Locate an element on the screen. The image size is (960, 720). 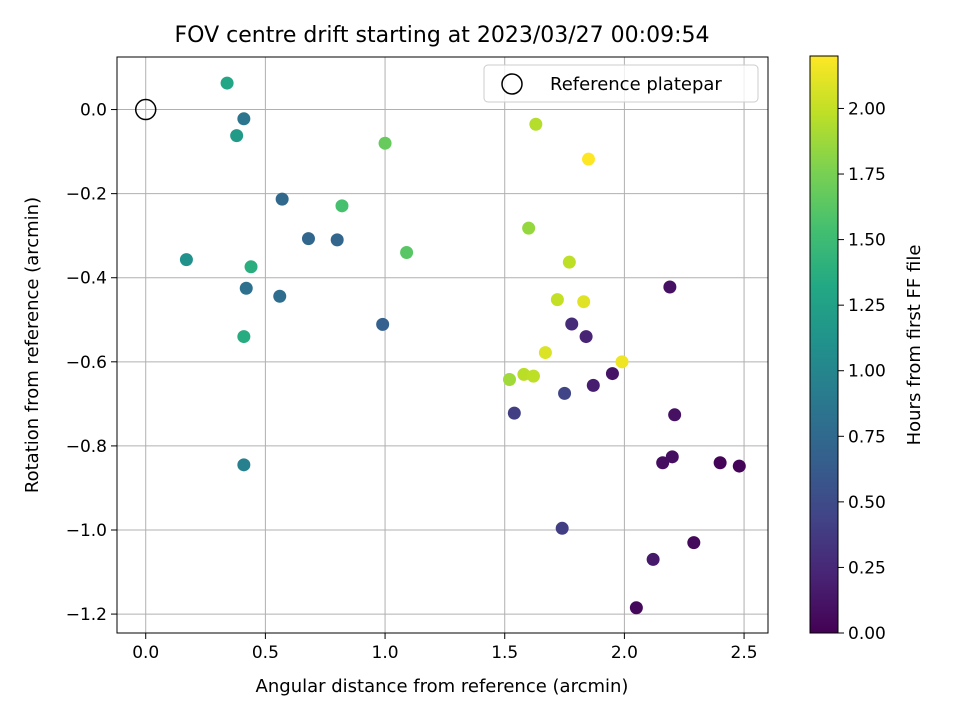
y-axis-ticks: 0.0 −0.2 −0.4 −0.6 −0.8 −1.0 −1.2 is located at coordinates (91, 363).